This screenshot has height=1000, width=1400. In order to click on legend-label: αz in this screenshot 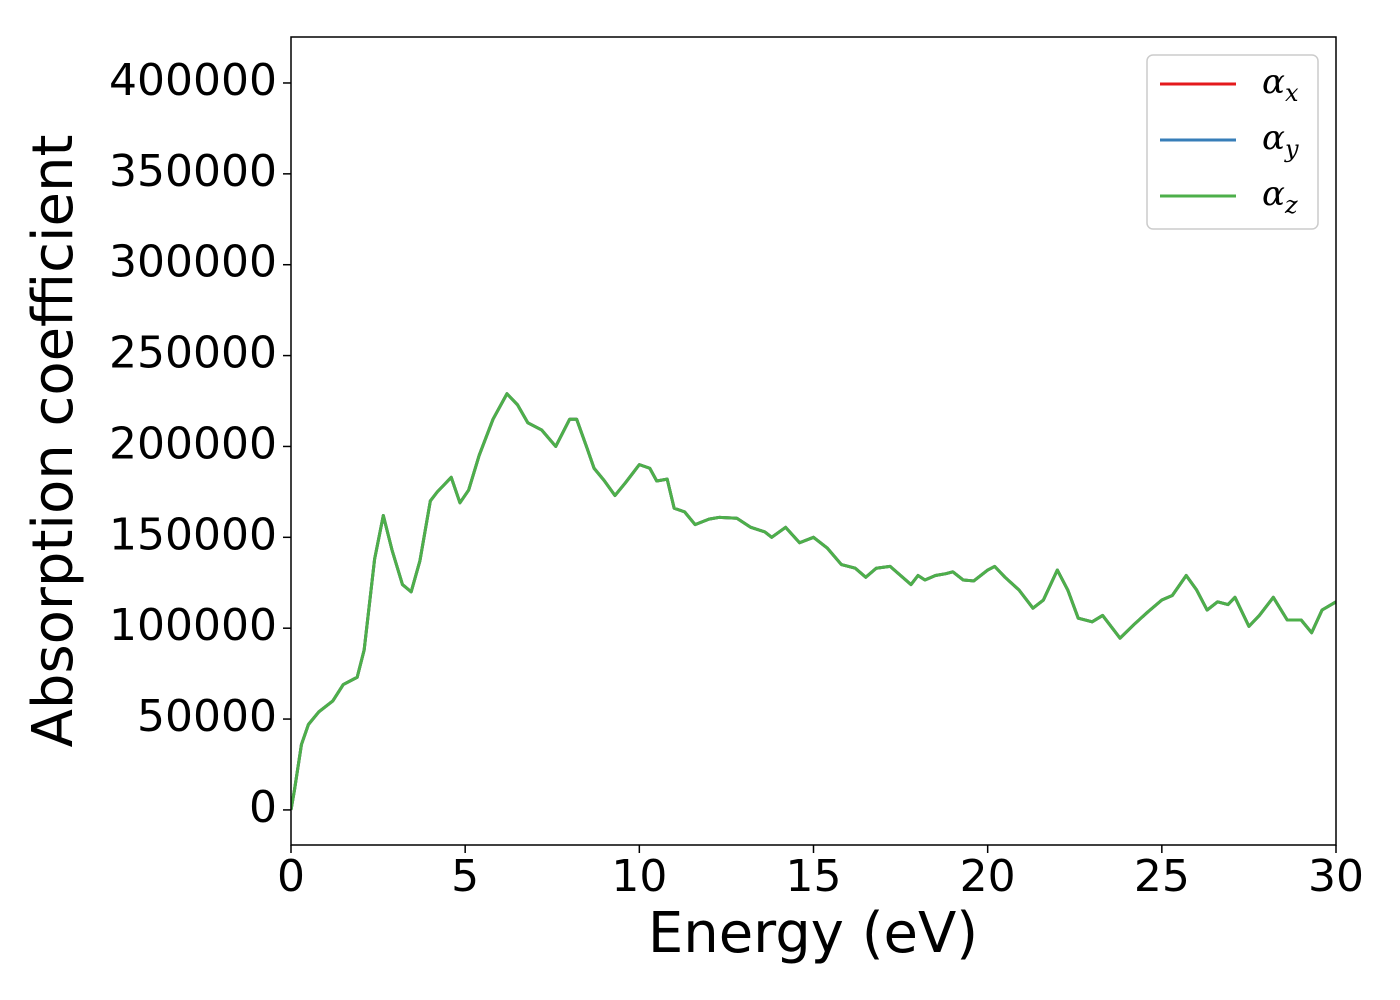, I will do `click(1280, 196)`.